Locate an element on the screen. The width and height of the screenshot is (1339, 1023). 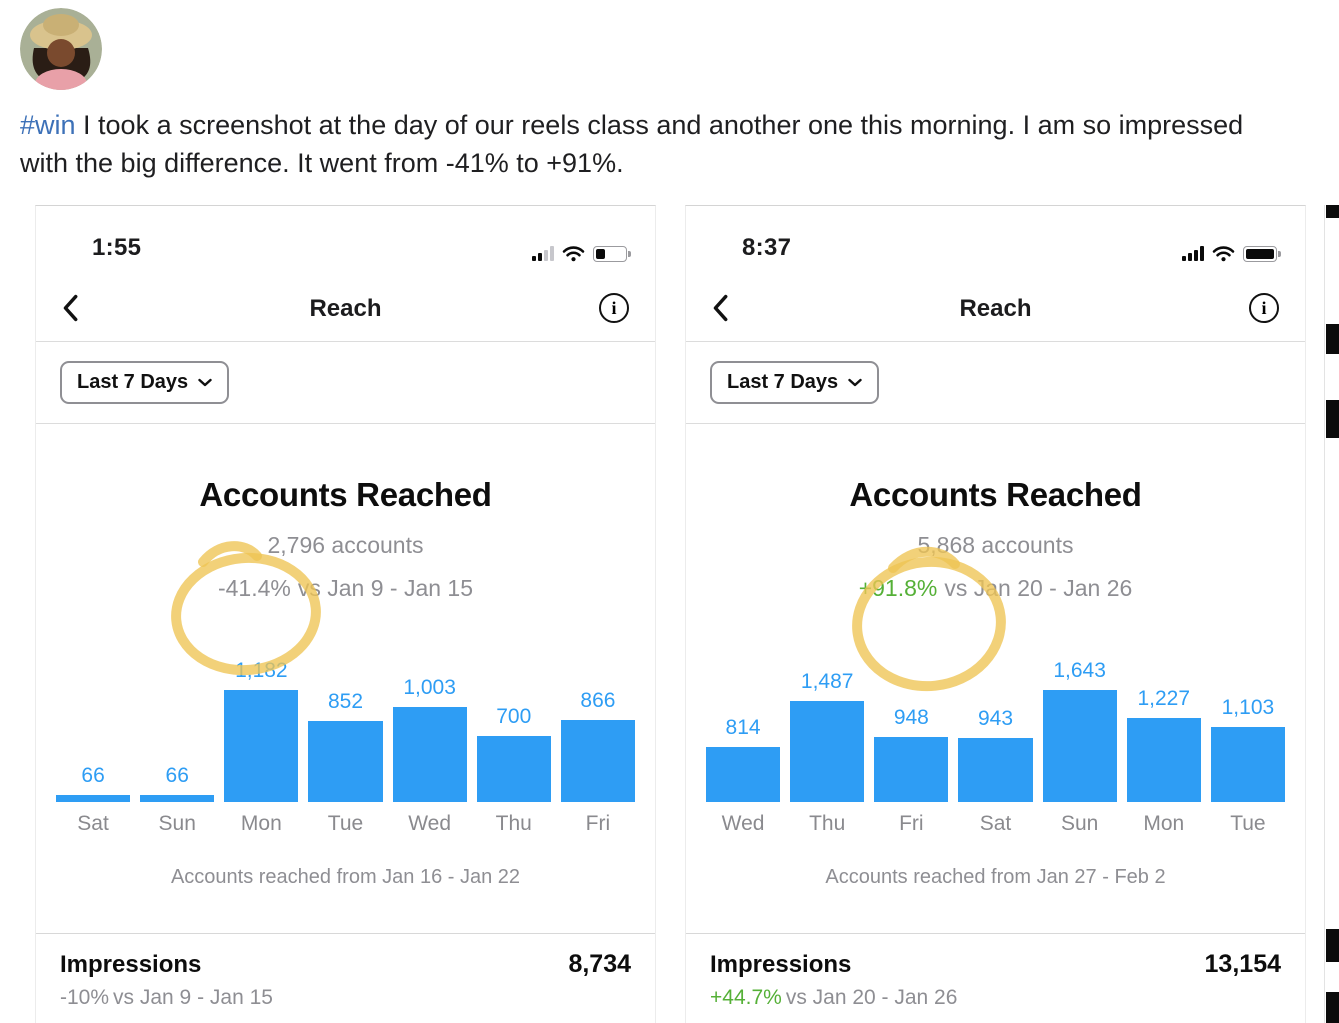
change-percent: +91.8% is located at coordinates (898, 588).